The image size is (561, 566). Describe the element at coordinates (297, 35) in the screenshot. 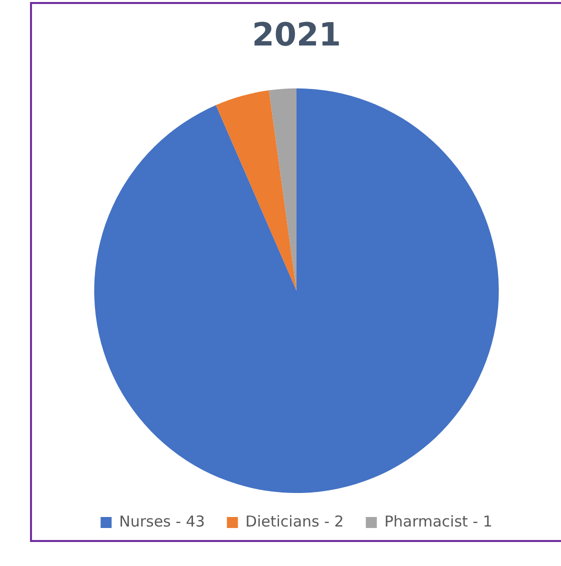

I see `chart-title: 2021` at that location.